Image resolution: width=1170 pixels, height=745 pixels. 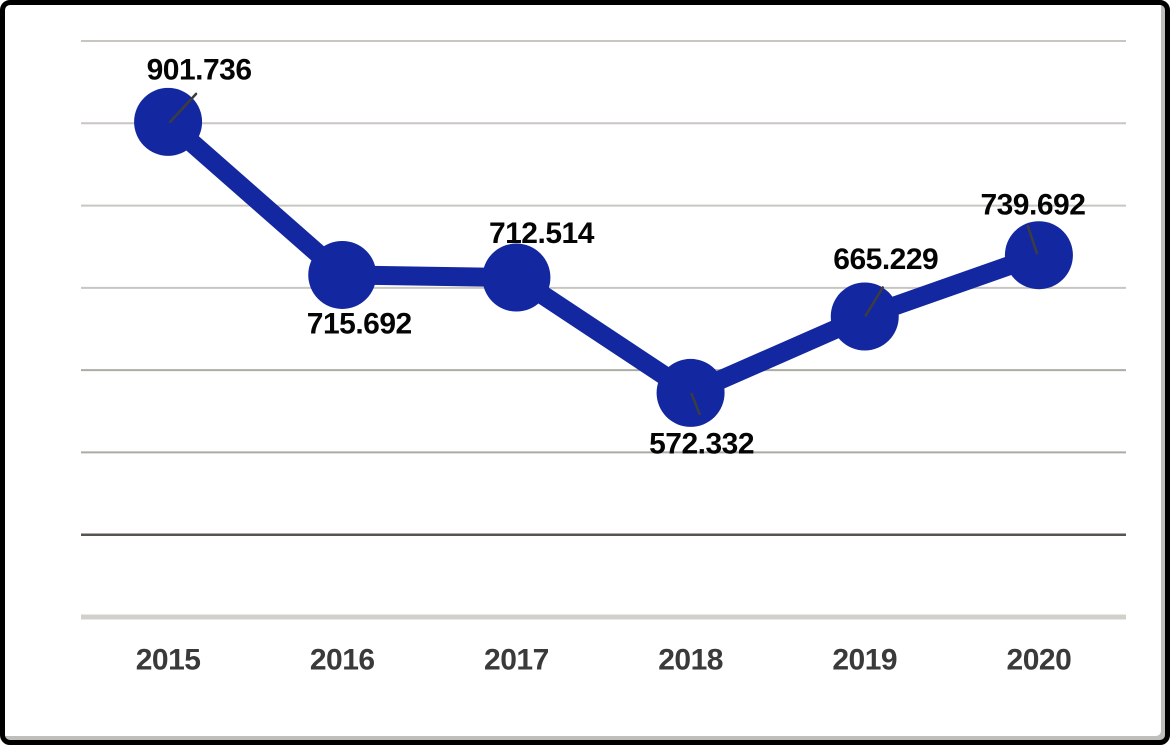 I want to click on x-axis-label-2017: 2017, so click(x=516, y=660).